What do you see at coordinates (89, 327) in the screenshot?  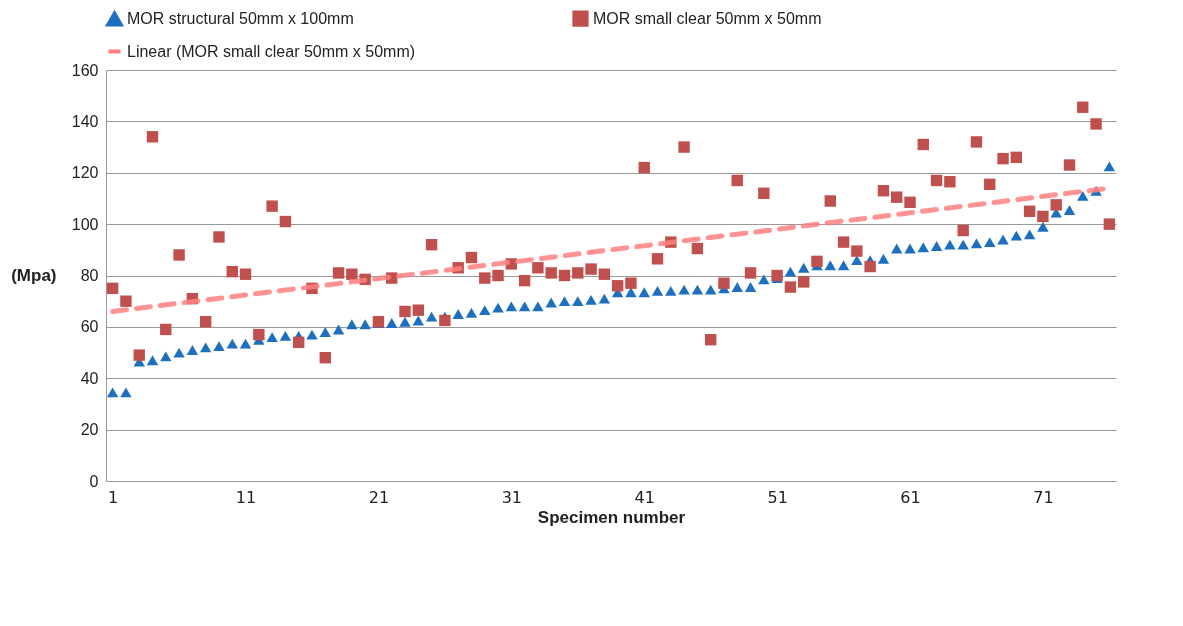 I see `y-tick-label: 60` at bounding box center [89, 327].